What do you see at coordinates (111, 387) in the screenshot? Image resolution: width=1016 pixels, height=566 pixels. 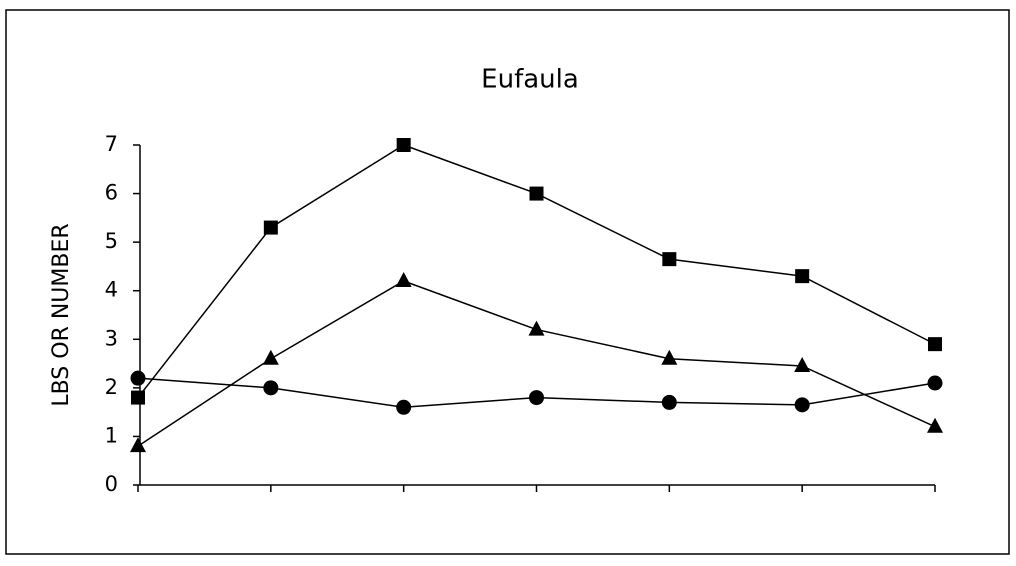 I see `y-tick-label: 2` at bounding box center [111, 387].